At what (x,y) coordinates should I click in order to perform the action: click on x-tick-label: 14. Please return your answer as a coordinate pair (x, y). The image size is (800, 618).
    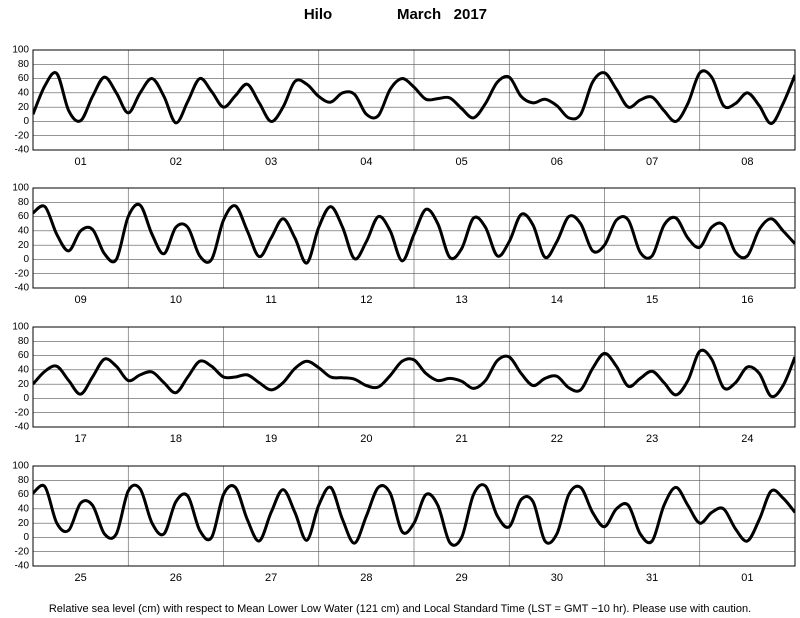
    Looking at the image, I should click on (557, 300).